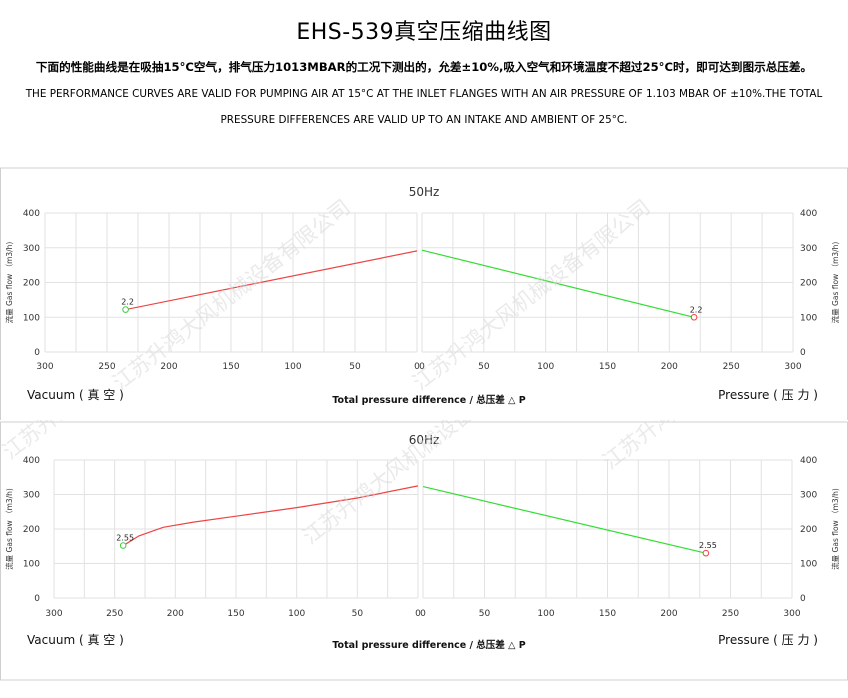  I want to click on series-end-label-pressure: 2.55, so click(708, 545).